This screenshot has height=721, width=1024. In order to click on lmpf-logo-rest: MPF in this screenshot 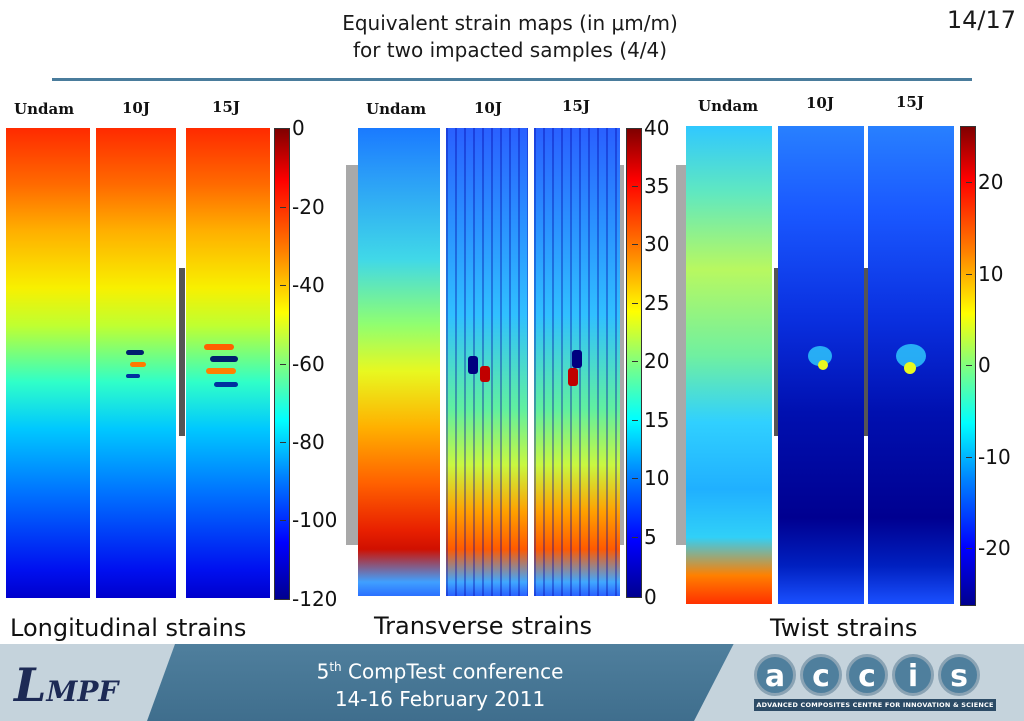, I will do `click(82, 691)`.